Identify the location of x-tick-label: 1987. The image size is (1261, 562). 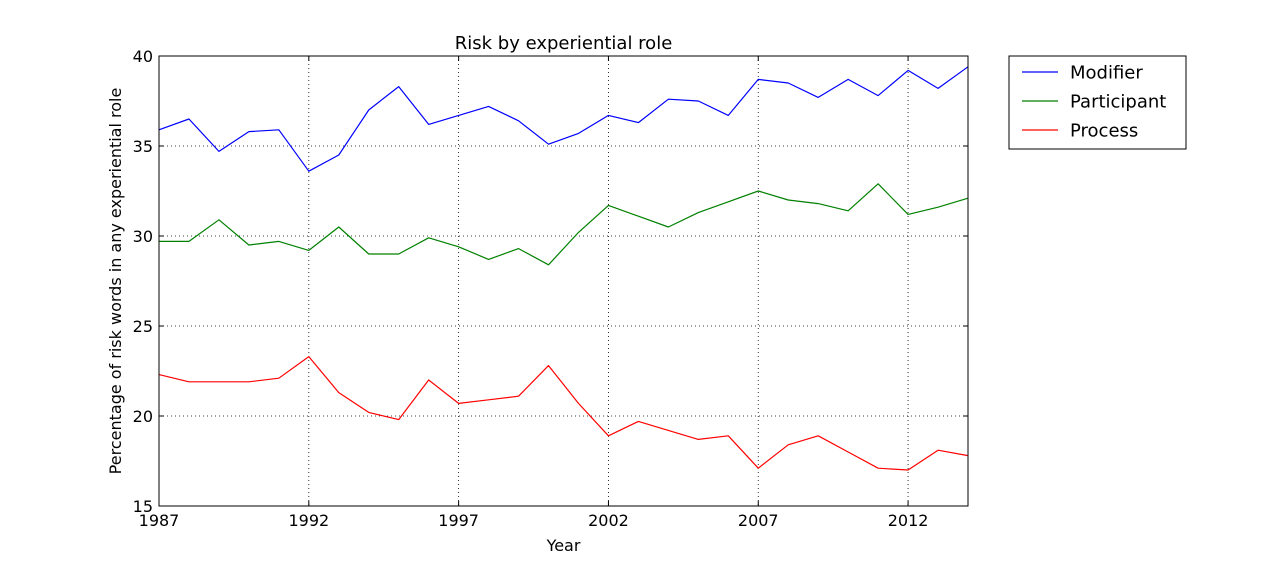
(159, 520).